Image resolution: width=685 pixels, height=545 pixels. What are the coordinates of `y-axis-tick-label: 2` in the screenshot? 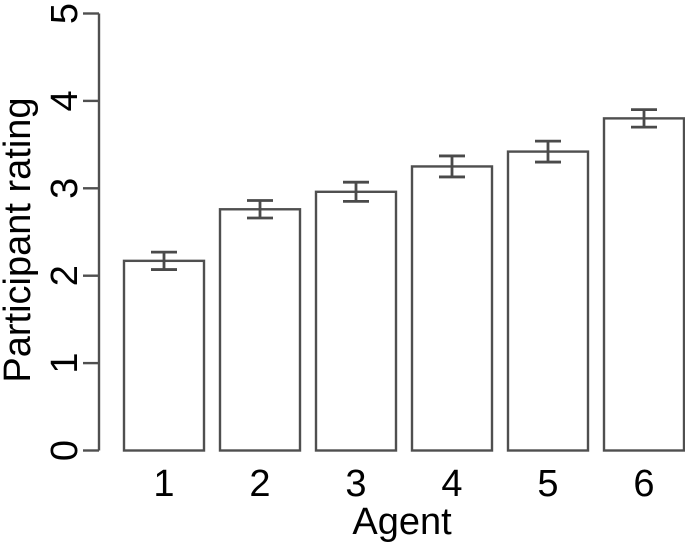 It's located at (65, 275).